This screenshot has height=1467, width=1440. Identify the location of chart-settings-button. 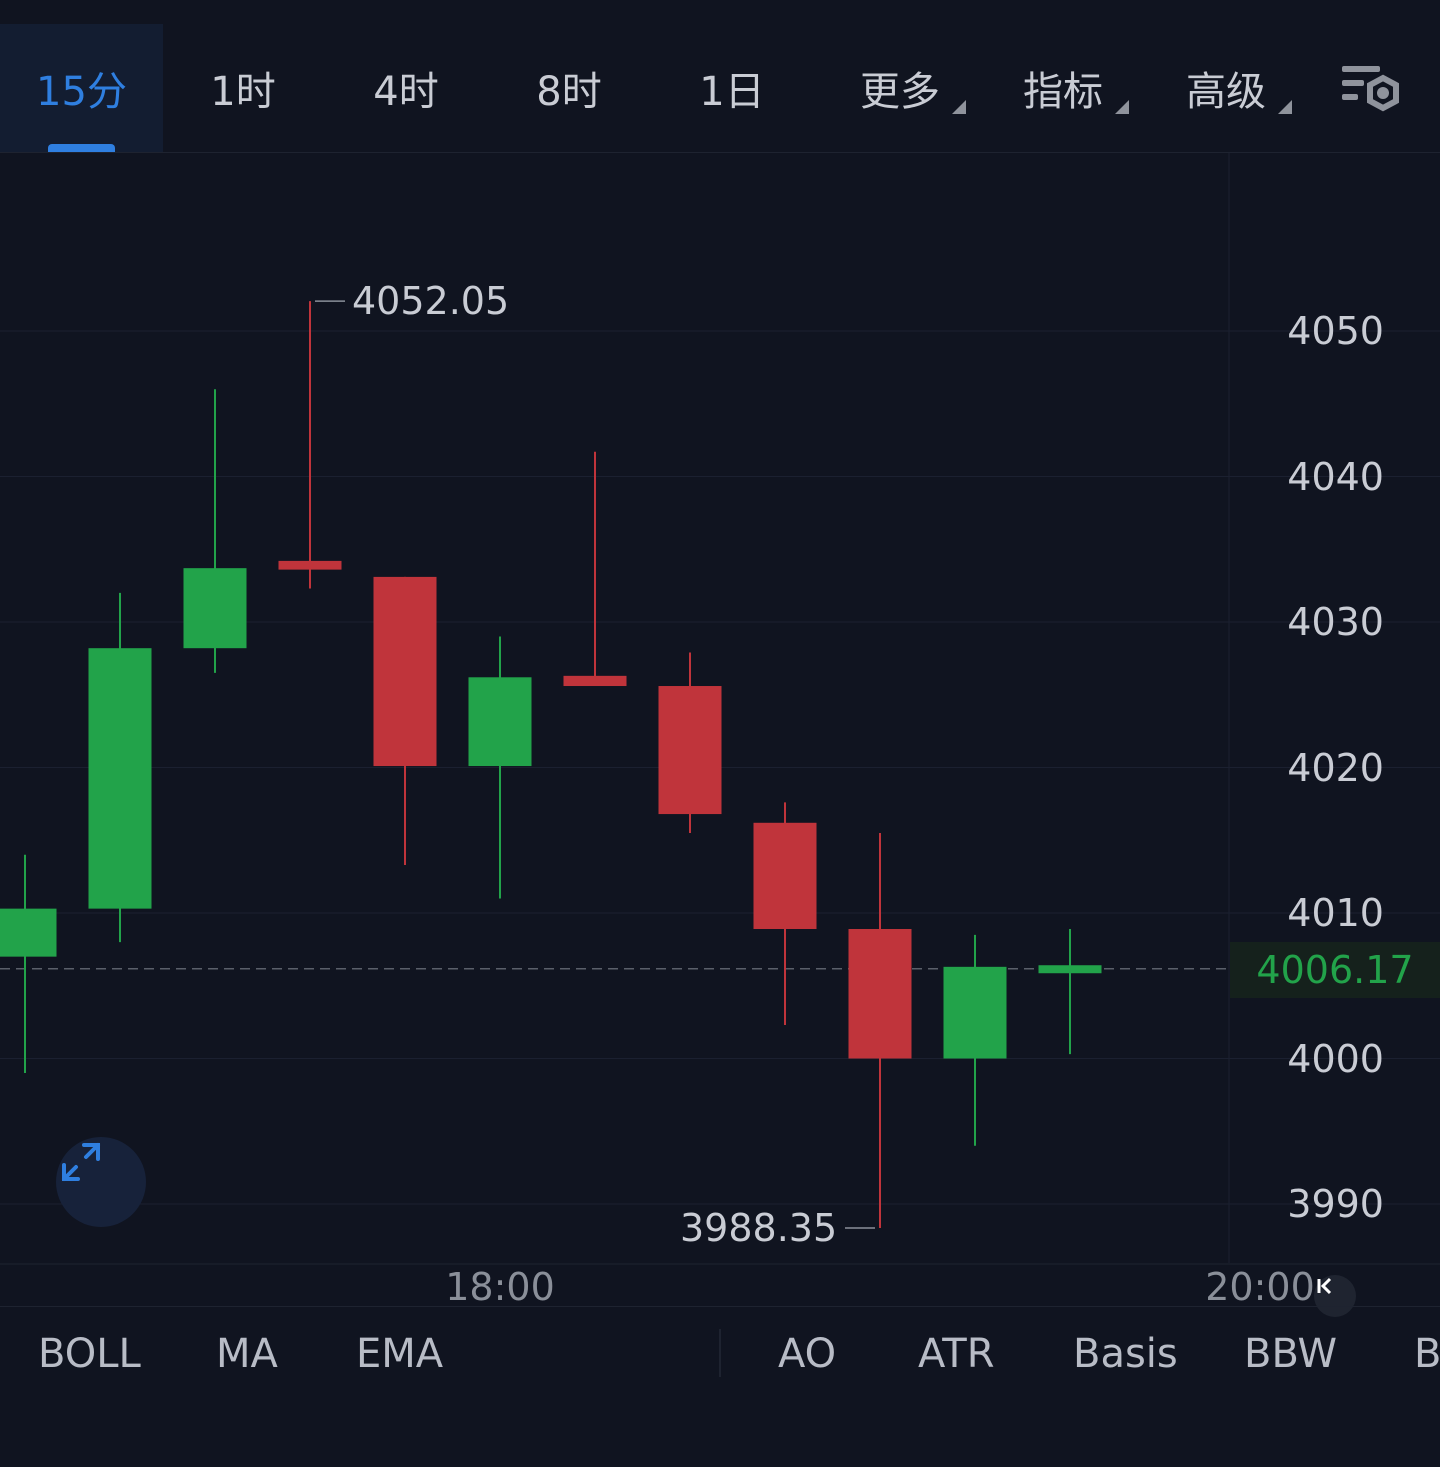
(1372, 90).